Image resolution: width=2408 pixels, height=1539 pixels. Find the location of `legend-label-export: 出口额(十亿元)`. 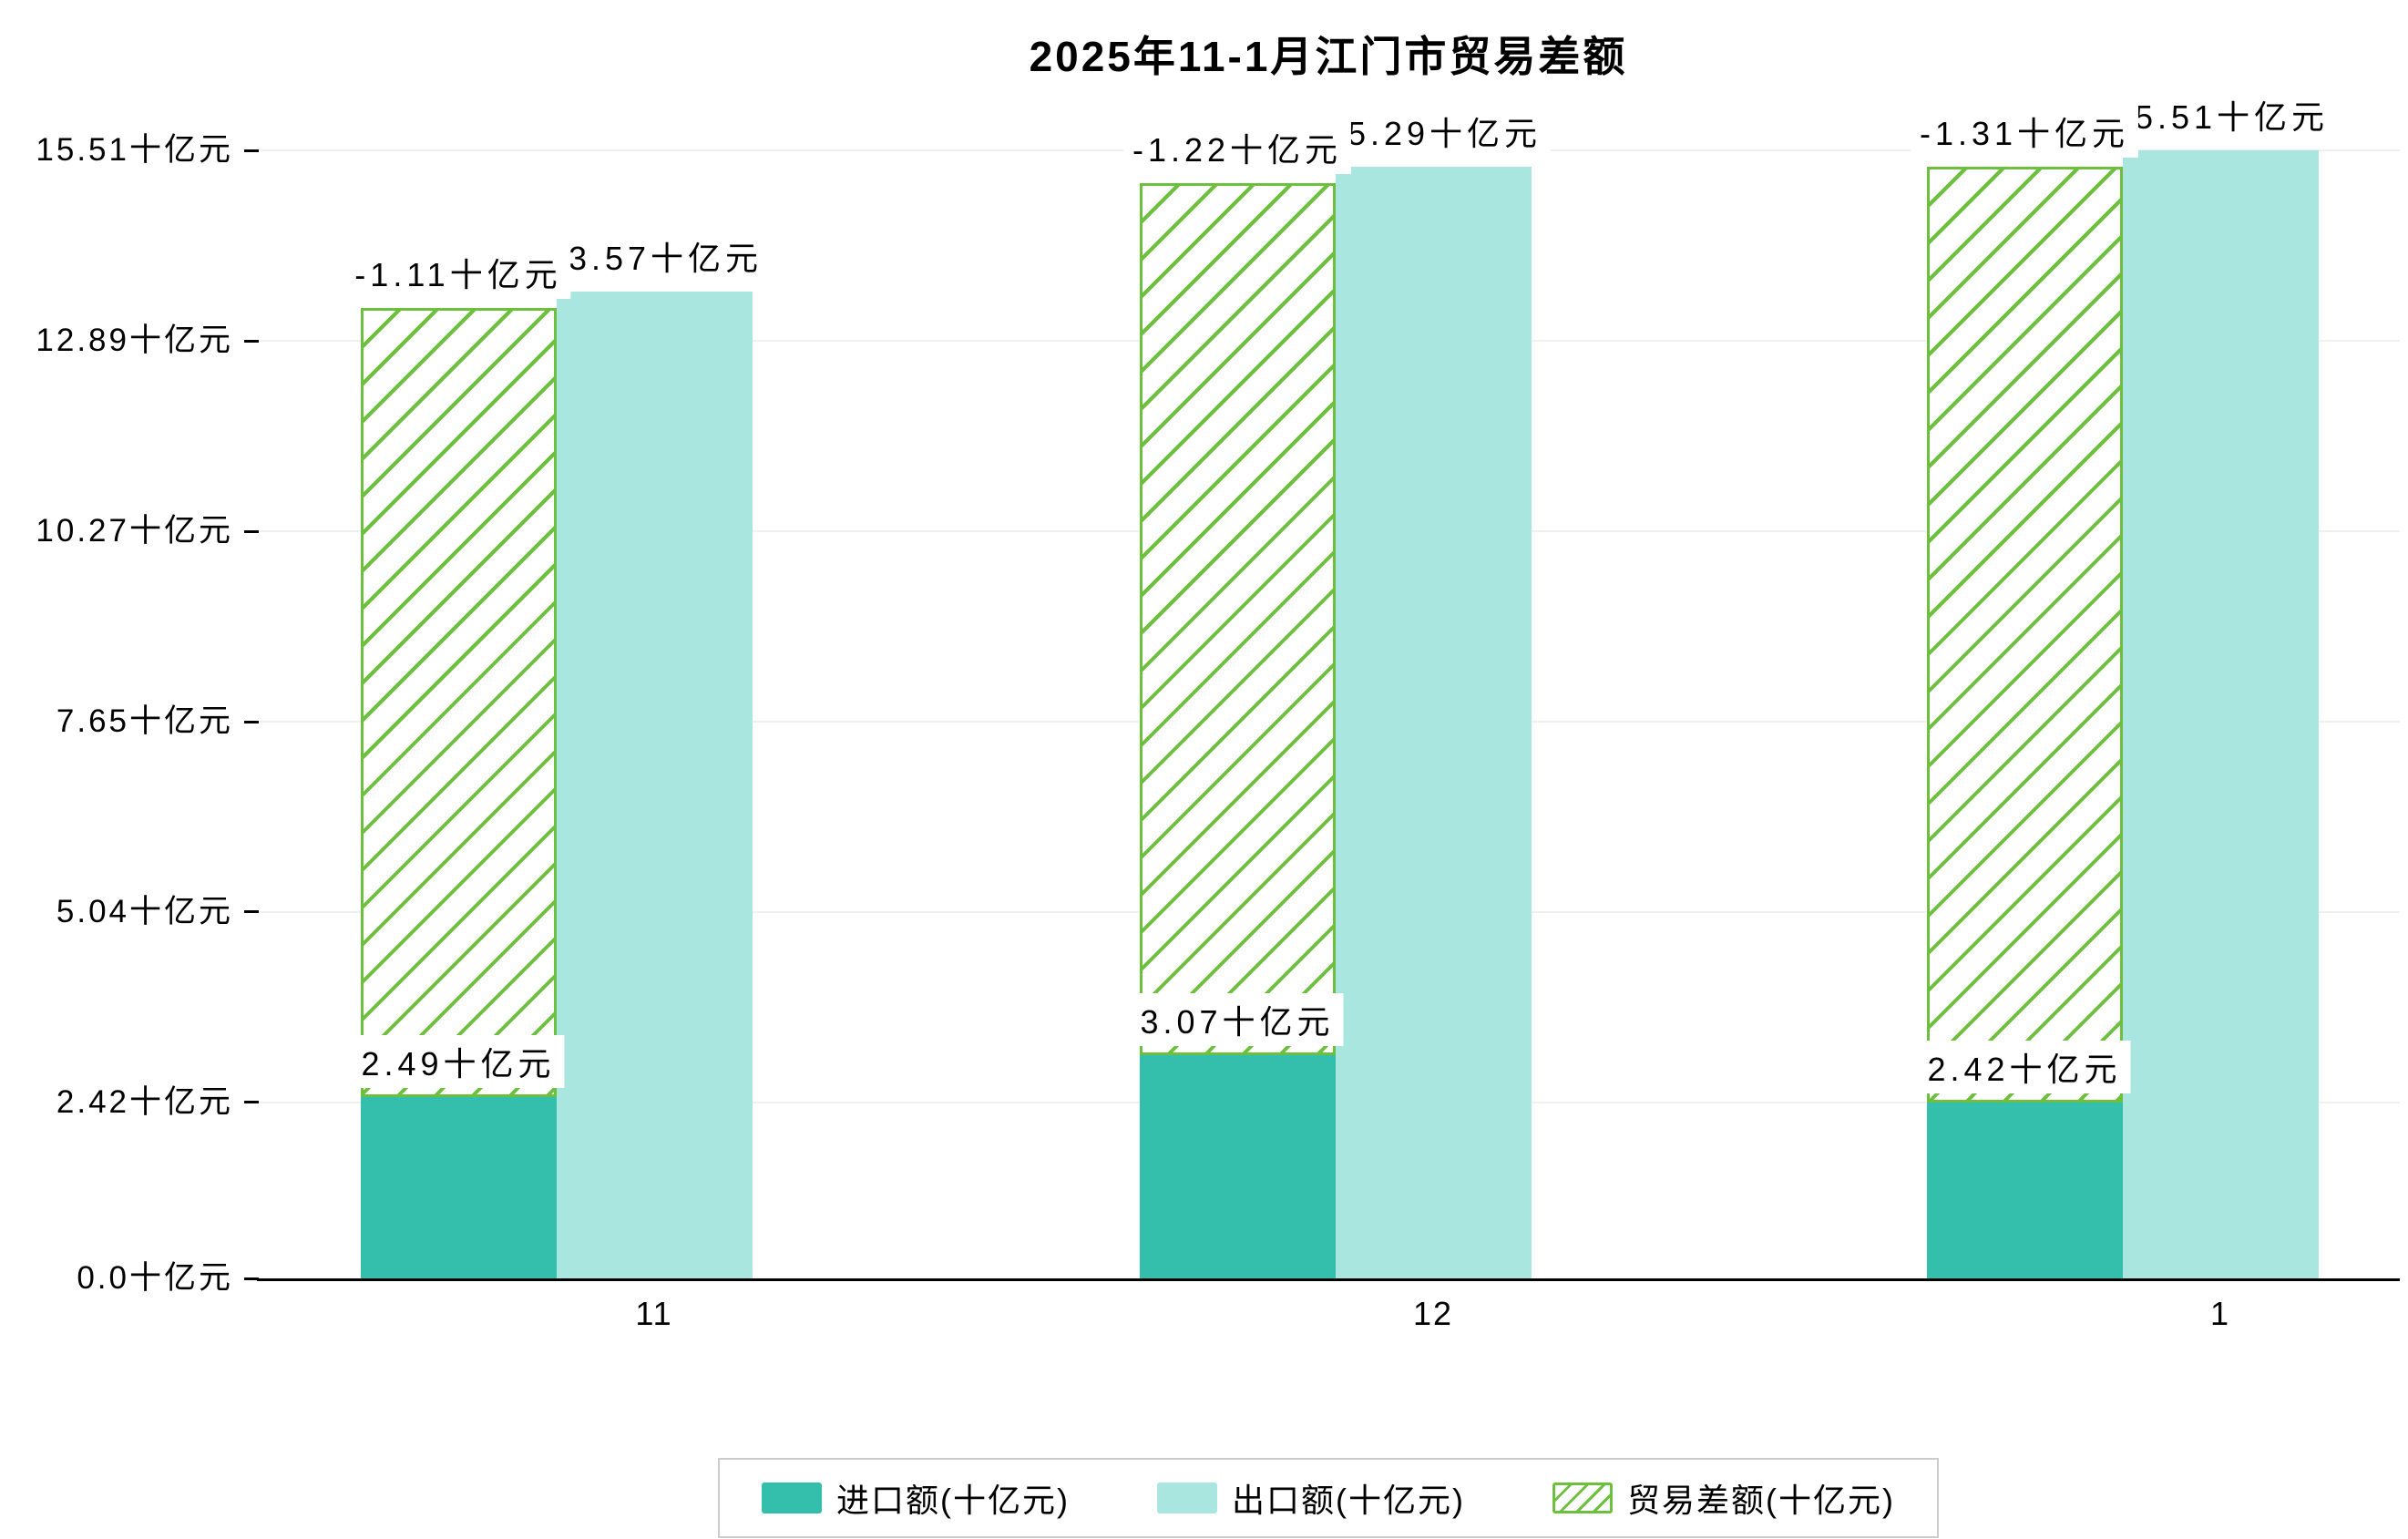

legend-label-export: 出口额(十亿元) is located at coordinates (1349, 1501).